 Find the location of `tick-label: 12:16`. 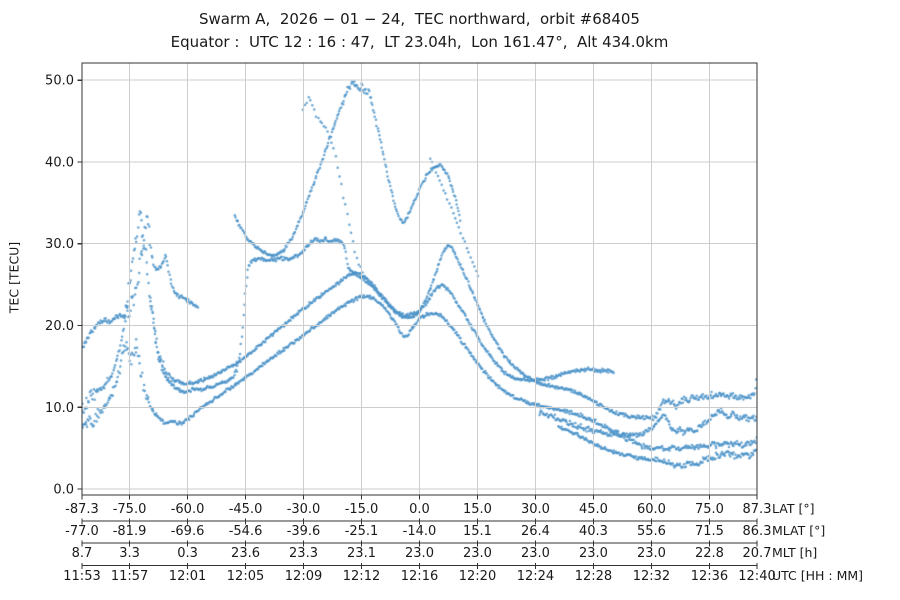

tick-label: 12:16 is located at coordinates (419, 576).